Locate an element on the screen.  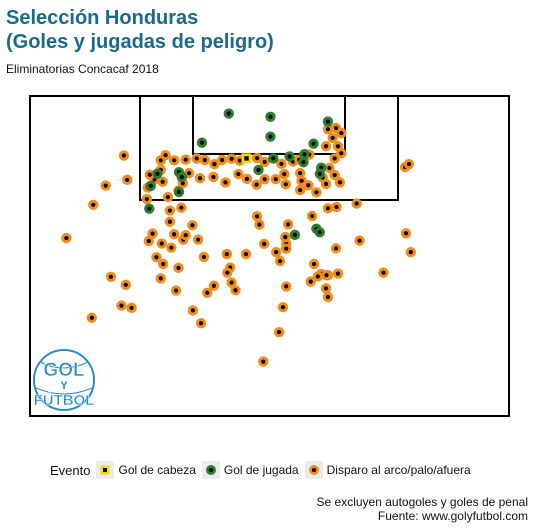
chart-subtitle: Eliminatorias Concacaf 2018 is located at coordinates (82, 69).